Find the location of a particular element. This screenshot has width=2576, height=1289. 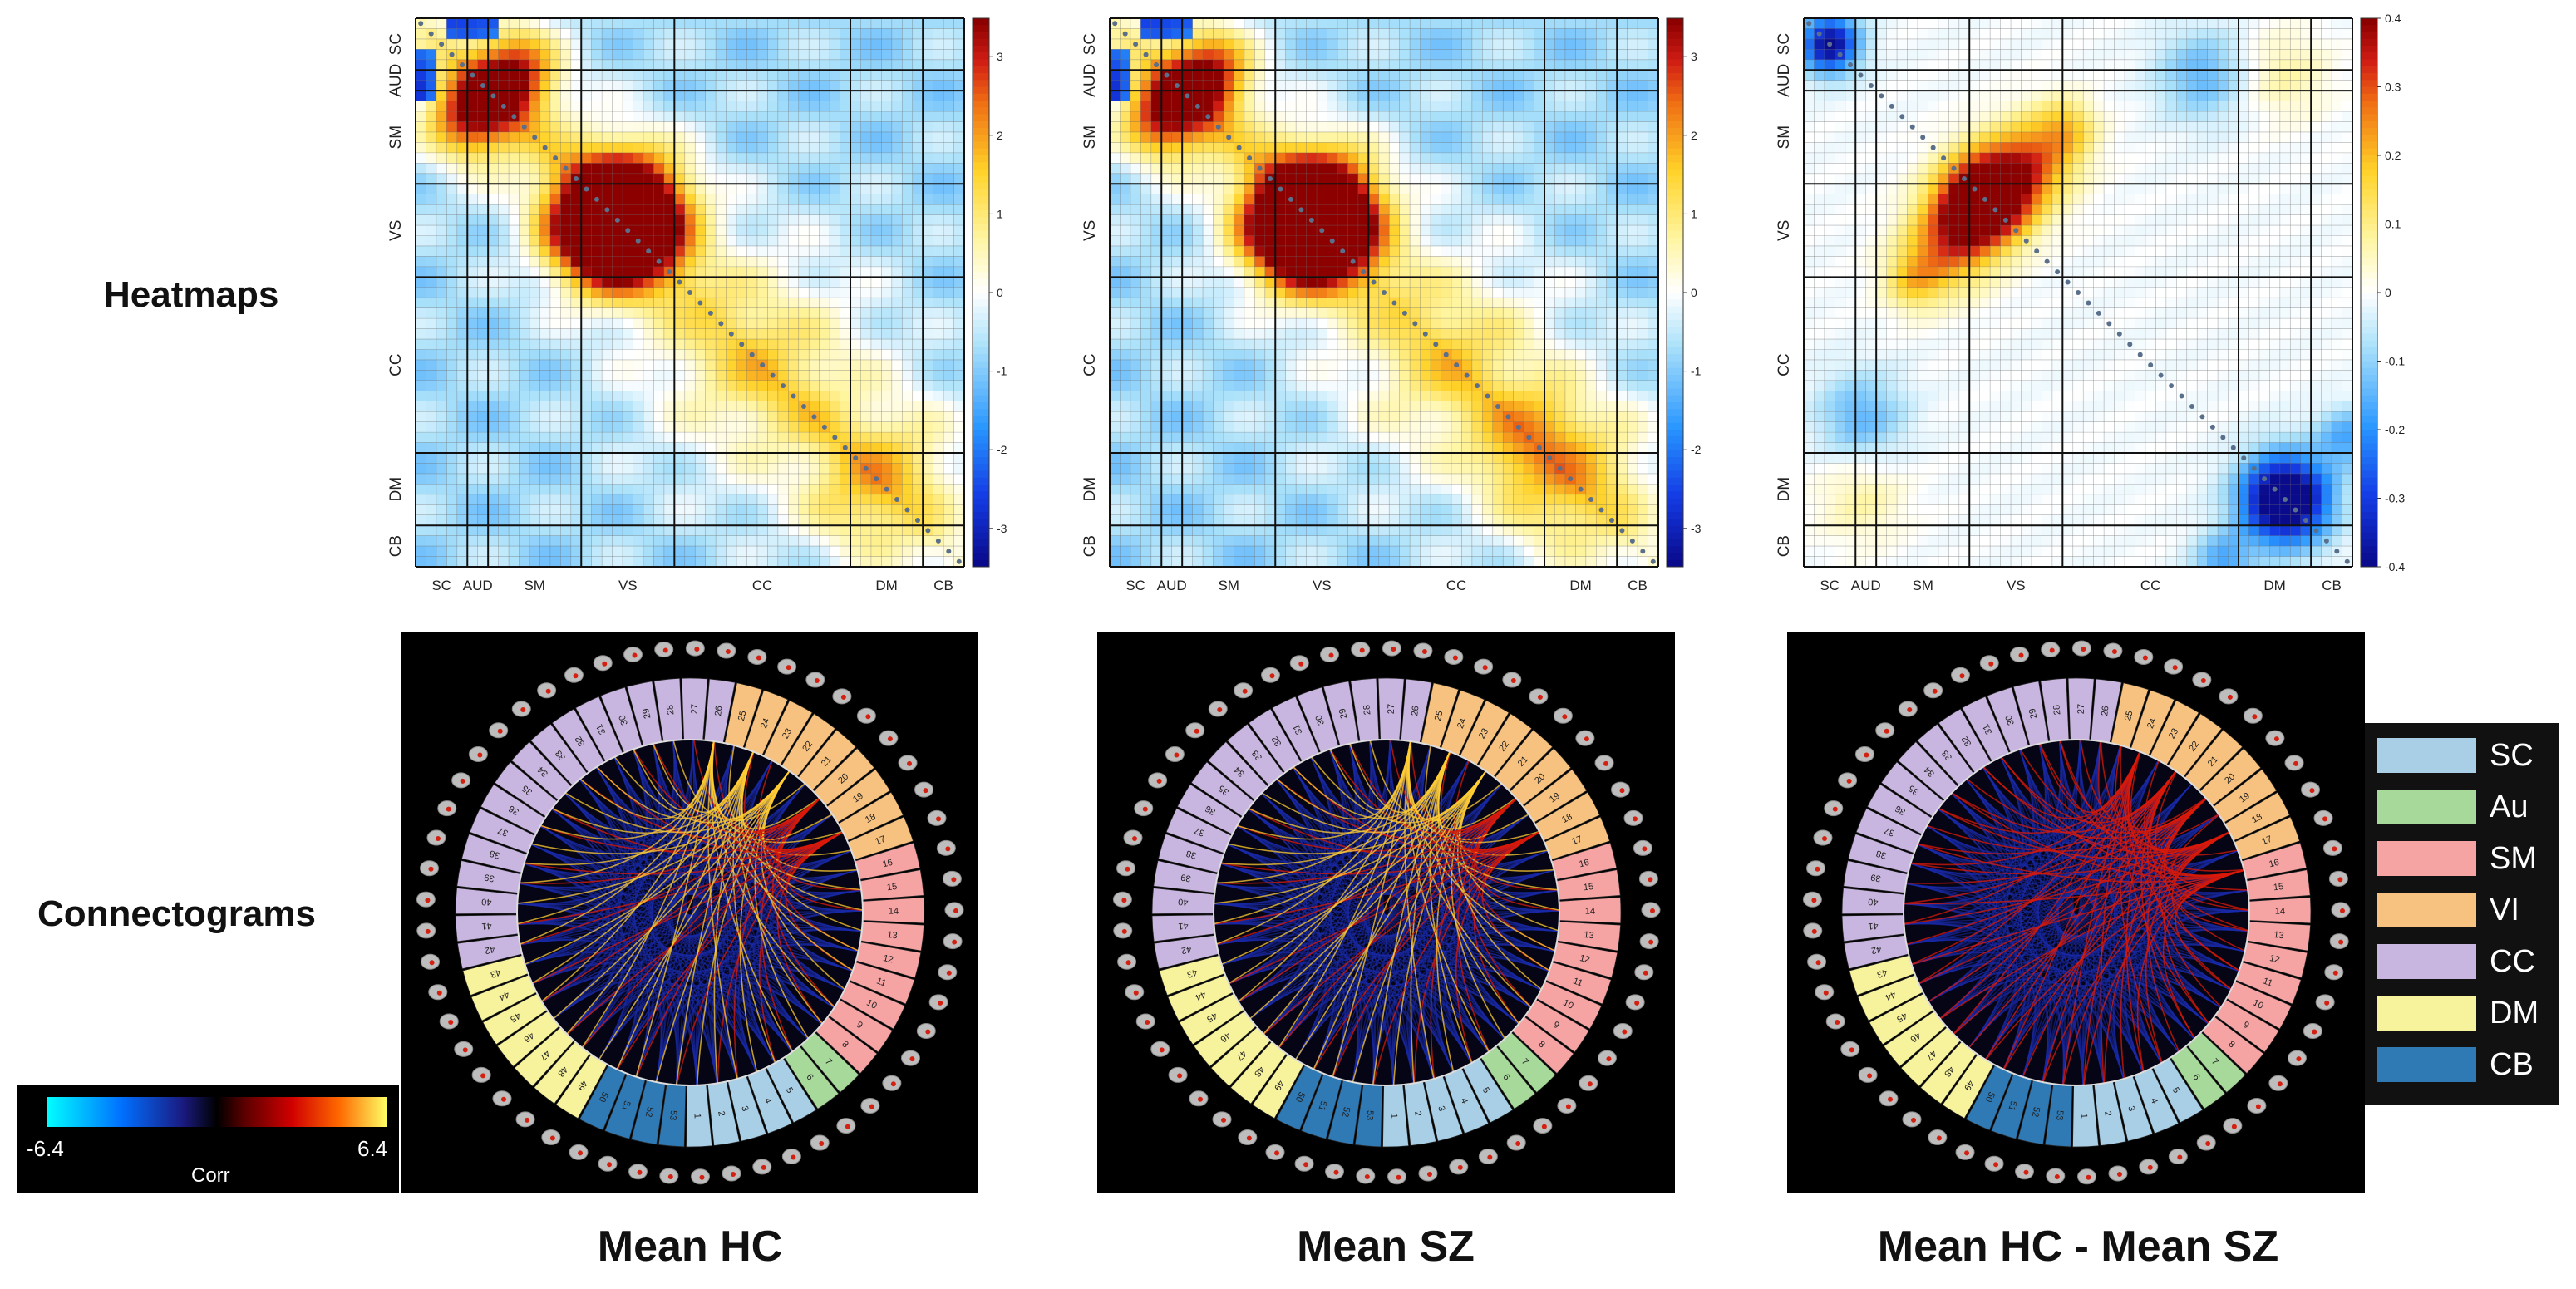

legend-swatch-cc is located at coordinates (2426, 961).